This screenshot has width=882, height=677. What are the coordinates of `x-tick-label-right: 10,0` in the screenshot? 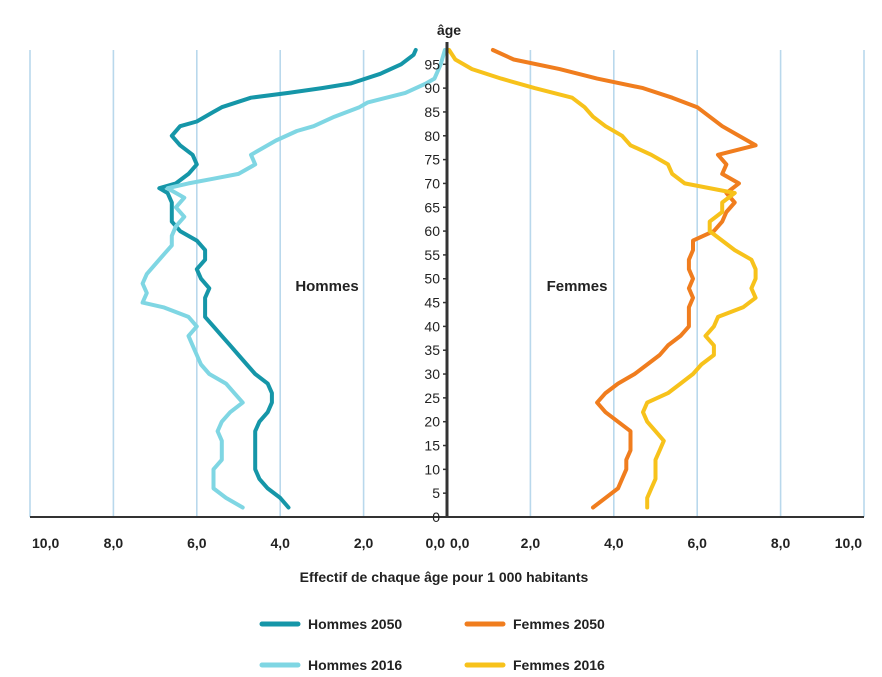 It's located at (848, 543).